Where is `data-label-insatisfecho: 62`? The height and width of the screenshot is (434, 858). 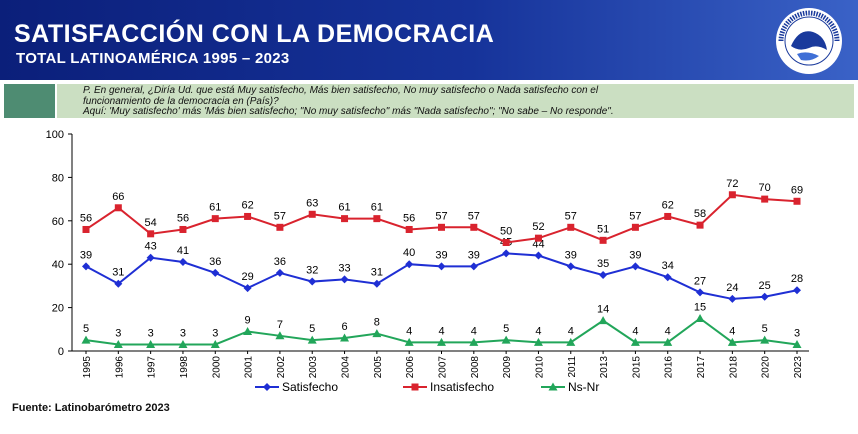 data-label-insatisfecho: 62 is located at coordinates (668, 205).